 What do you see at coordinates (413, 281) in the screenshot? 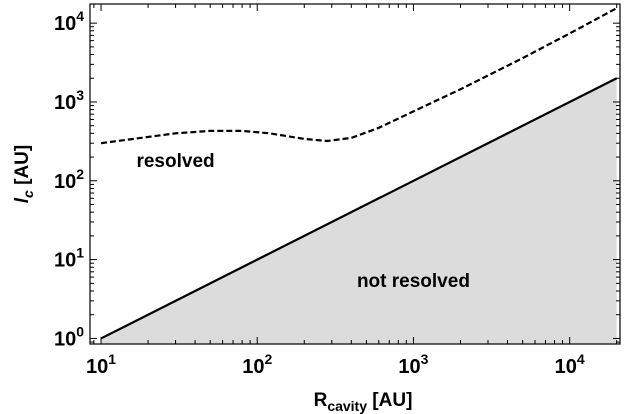
I see `annotation-not-resolved: not resolved` at bounding box center [413, 281].